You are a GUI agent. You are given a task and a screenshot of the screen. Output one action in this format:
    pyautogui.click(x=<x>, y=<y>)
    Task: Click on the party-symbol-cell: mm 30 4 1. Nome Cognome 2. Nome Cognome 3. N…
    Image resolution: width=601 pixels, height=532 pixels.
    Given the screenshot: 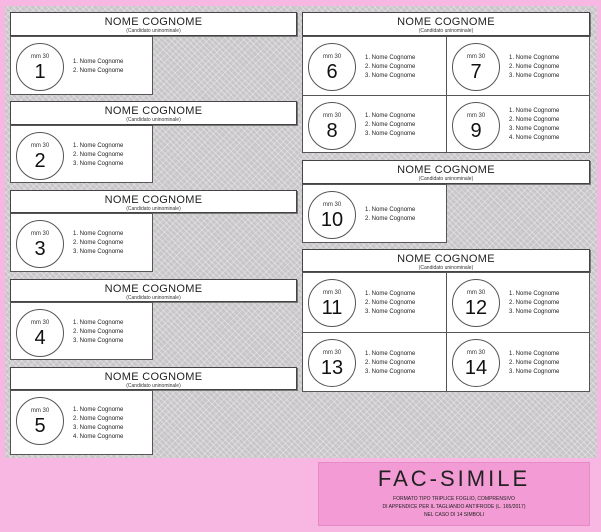 What is the action you would take?
    pyautogui.click(x=81, y=331)
    